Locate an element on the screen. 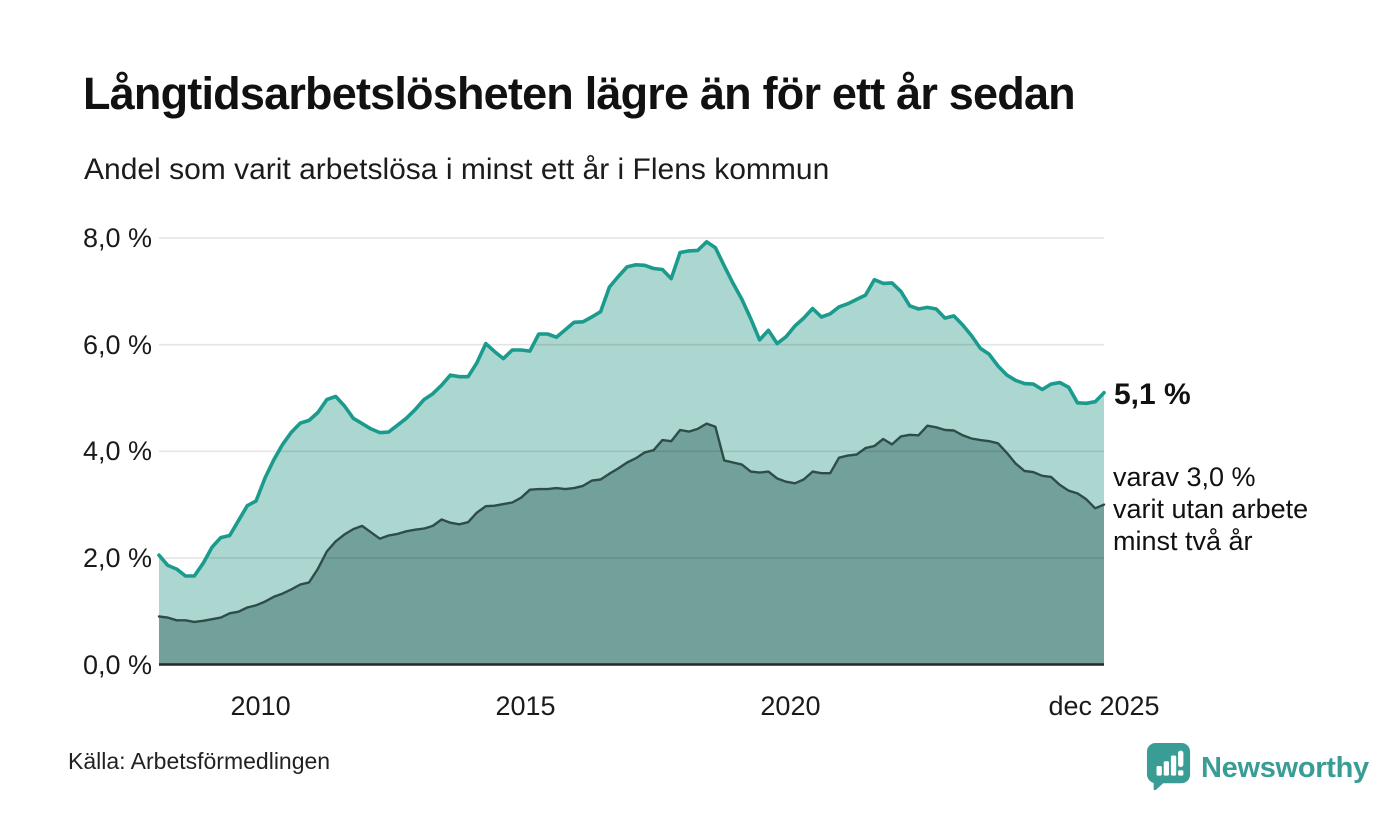 The height and width of the screenshot is (840, 1400). x-axis-tick: dec 2025 is located at coordinates (1104, 706).